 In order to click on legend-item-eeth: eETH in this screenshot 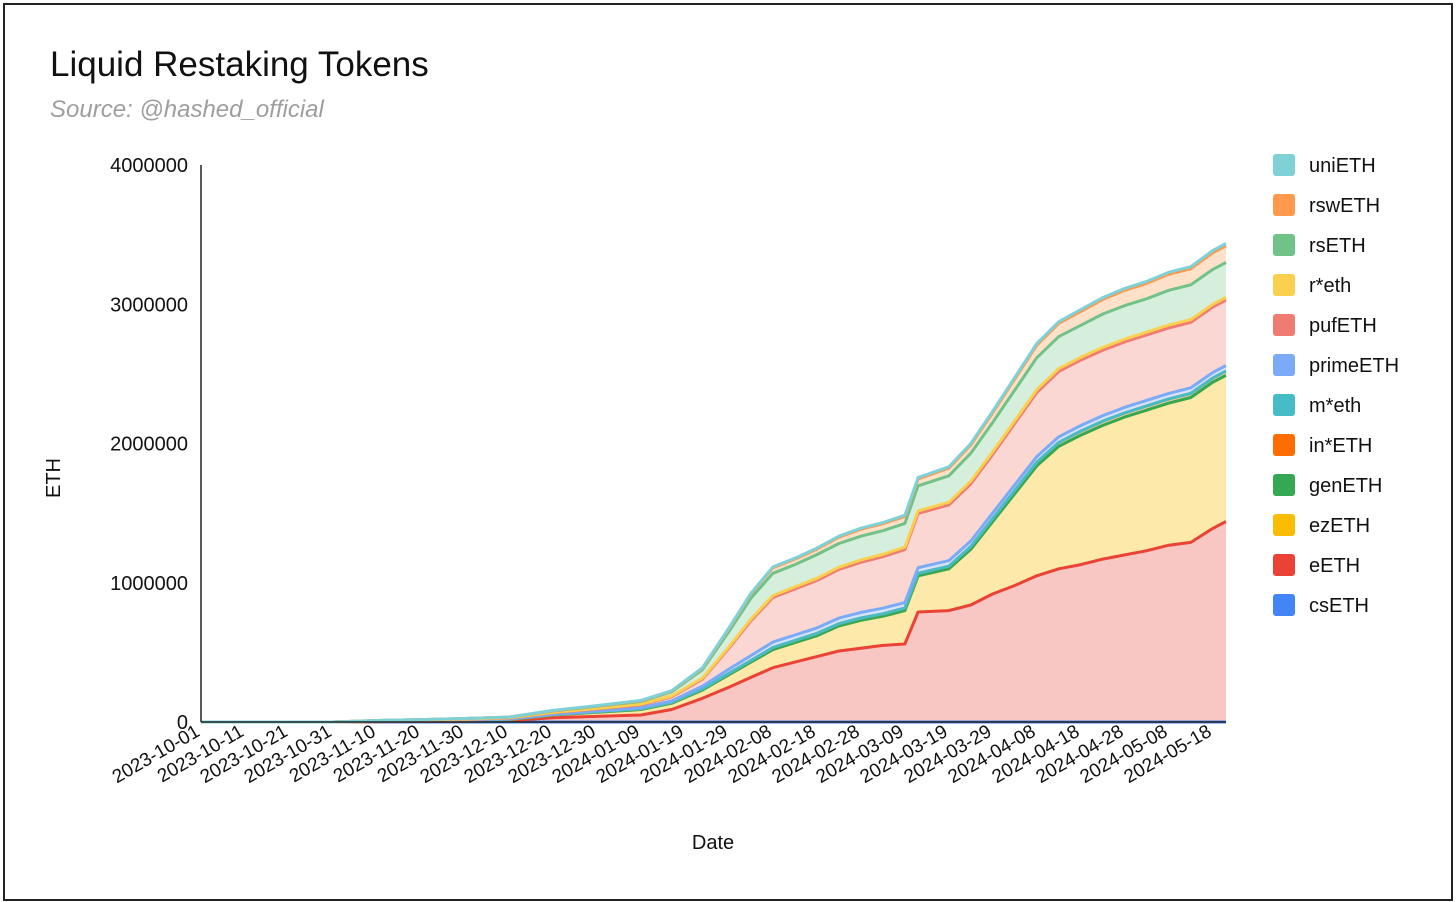, I will do `click(1316, 565)`.